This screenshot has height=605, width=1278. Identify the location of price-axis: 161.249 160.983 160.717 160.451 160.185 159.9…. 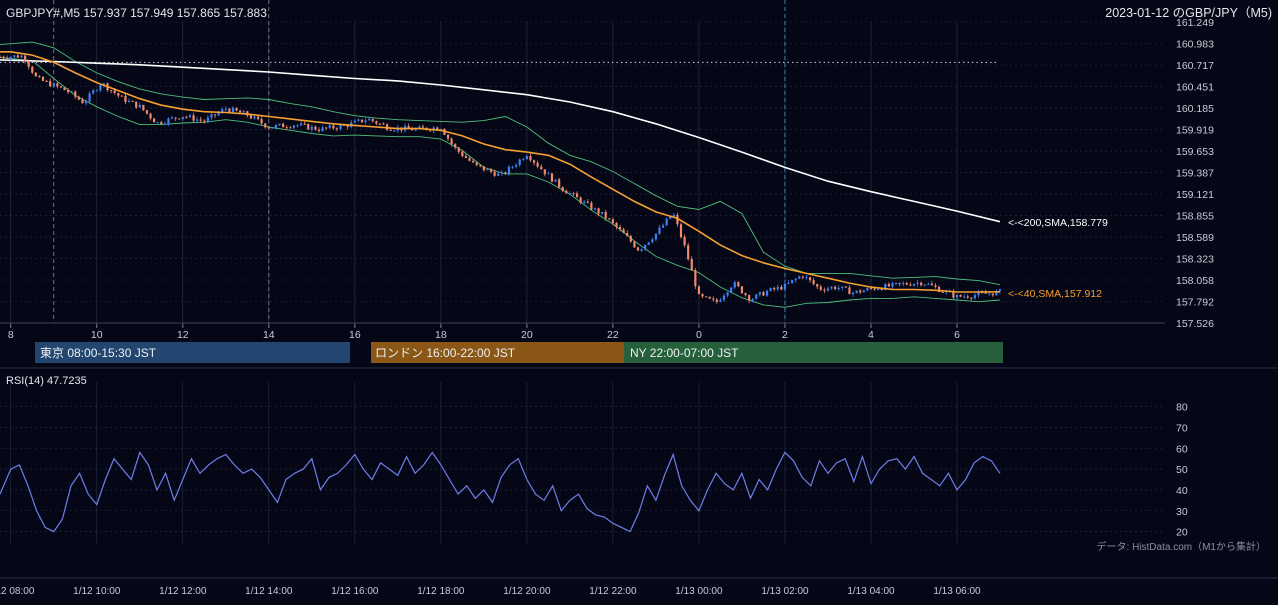
(1195, 173).